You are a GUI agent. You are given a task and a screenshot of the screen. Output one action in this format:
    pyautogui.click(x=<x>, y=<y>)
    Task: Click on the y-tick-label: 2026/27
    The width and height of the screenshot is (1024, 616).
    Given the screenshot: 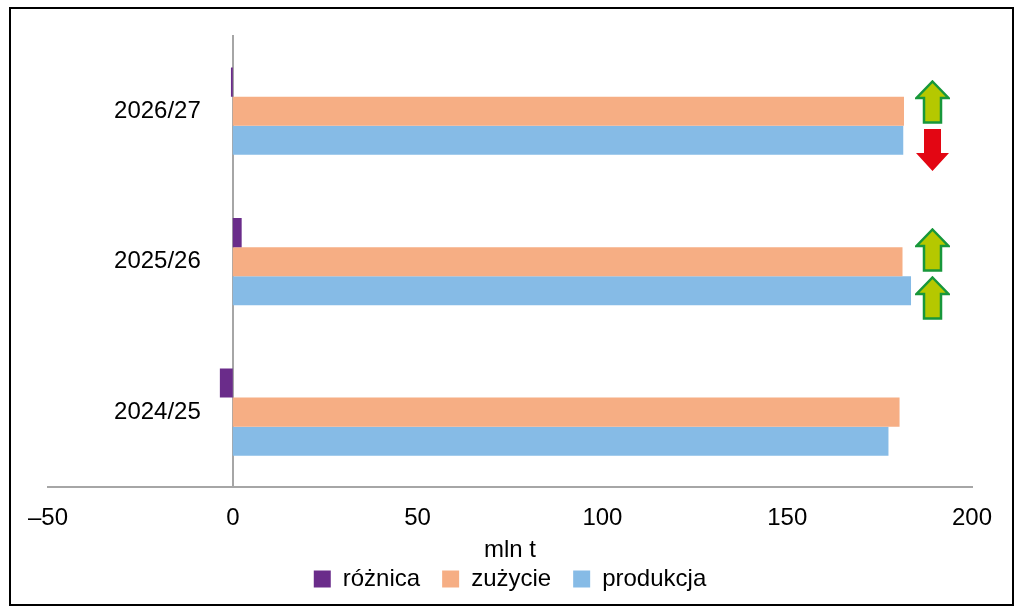 What is the action you would take?
    pyautogui.click(x=157, y=109)
    